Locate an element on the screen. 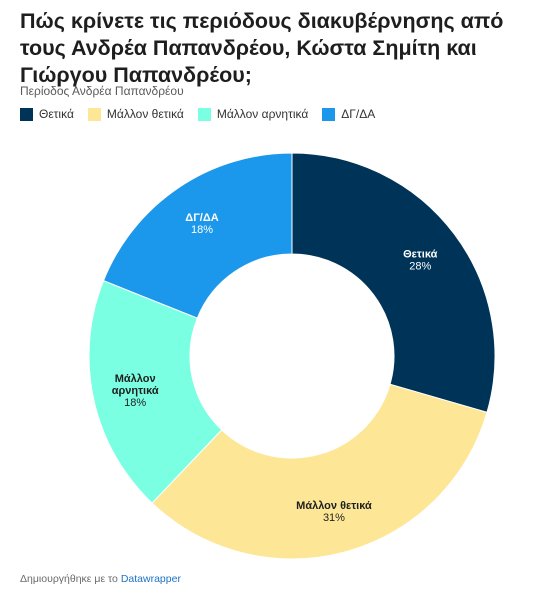 The height and width of the screenshot is (600, 550). donut-slice-rather-negative is located at coordinates (155, 391).